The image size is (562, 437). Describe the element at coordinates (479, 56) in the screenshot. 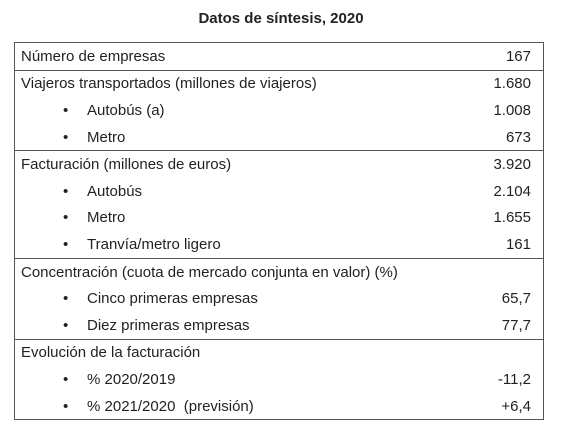

I see `row-value: 167` at that location.